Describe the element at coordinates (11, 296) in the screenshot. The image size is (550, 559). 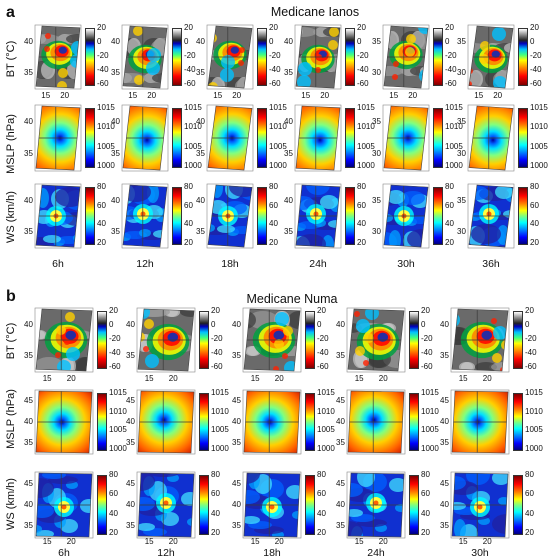
I see `figure-label: b` at that location.